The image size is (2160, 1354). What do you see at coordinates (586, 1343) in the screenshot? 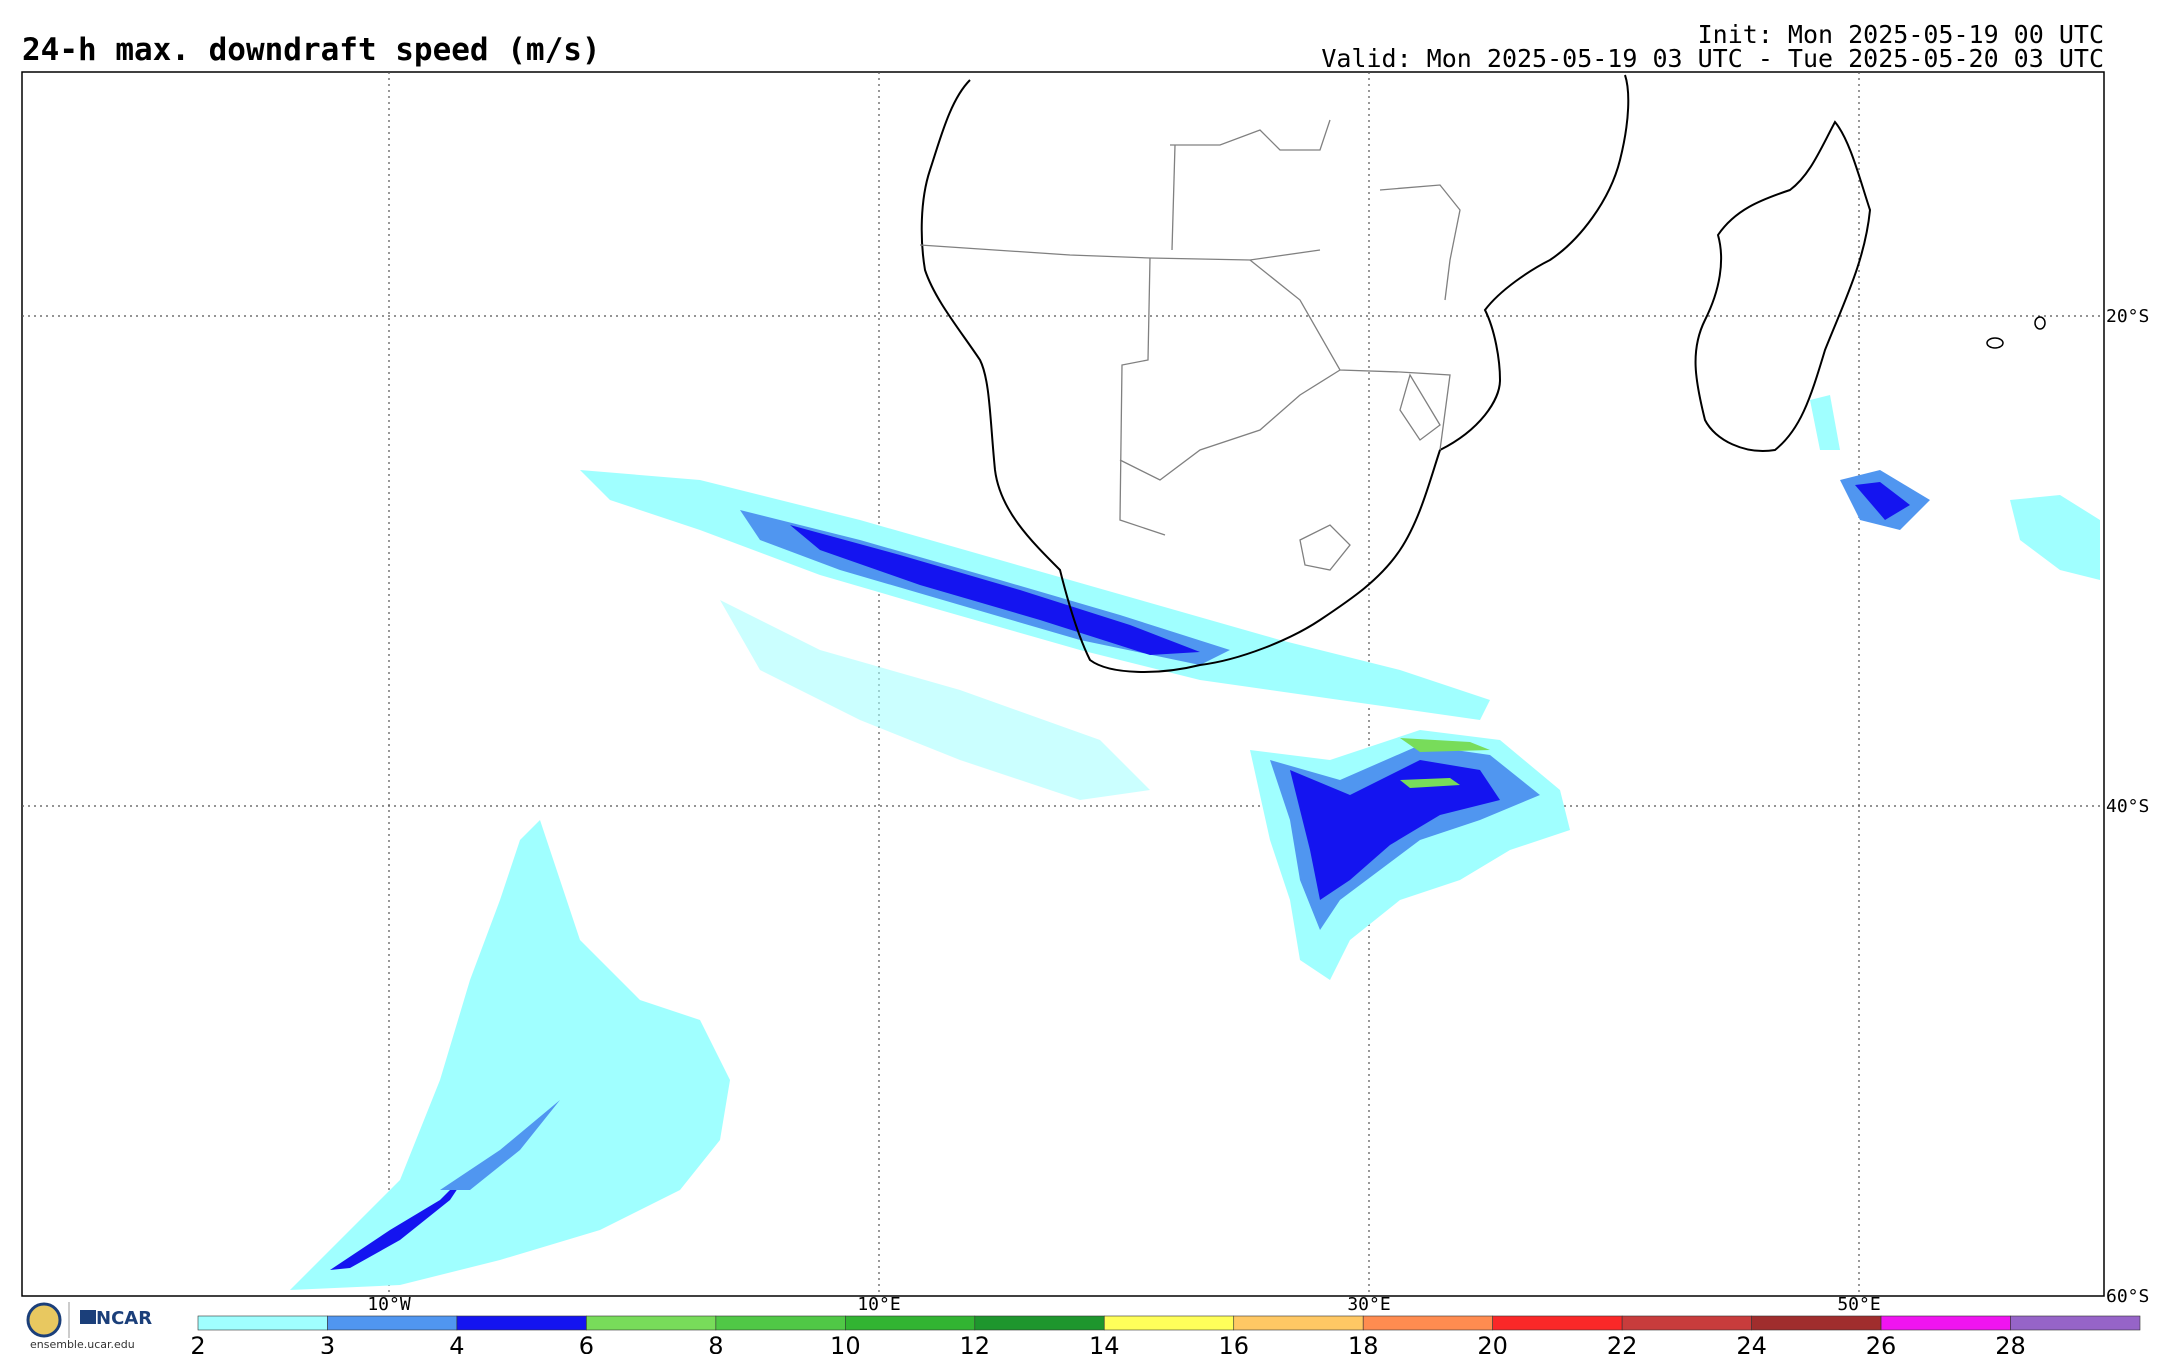
I see `colorbar-tick-label: 6` at bounding box center [586, 1343].